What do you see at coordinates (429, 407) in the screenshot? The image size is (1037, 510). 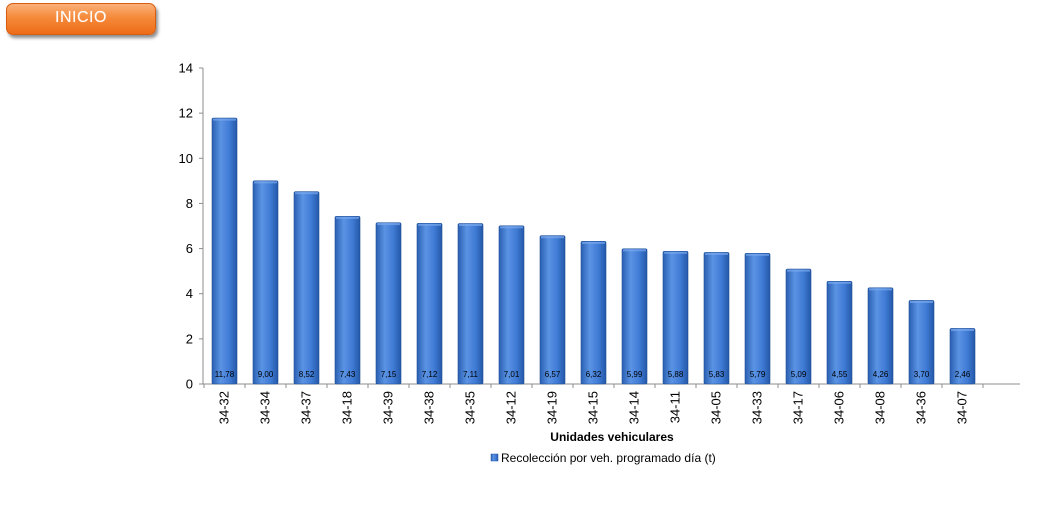 I see `x-tick-label: 34-38` at bounding box center [429, 407].